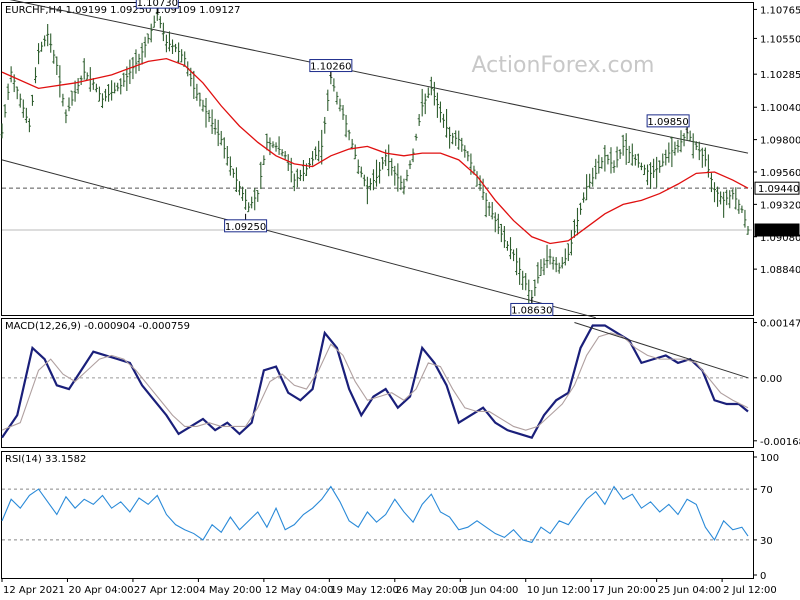  Describe the element at coordinates (230, 590) in the screenshot. I see `x-tick-label: 4 May 20:00` at that location.